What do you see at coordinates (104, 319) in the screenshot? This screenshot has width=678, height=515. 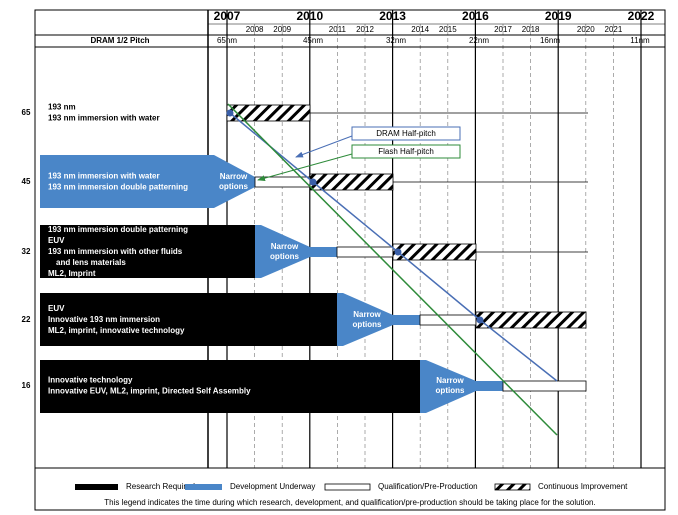 I see `row-text: Innovative 193 nm immersion` at bounding box center [104, 319].